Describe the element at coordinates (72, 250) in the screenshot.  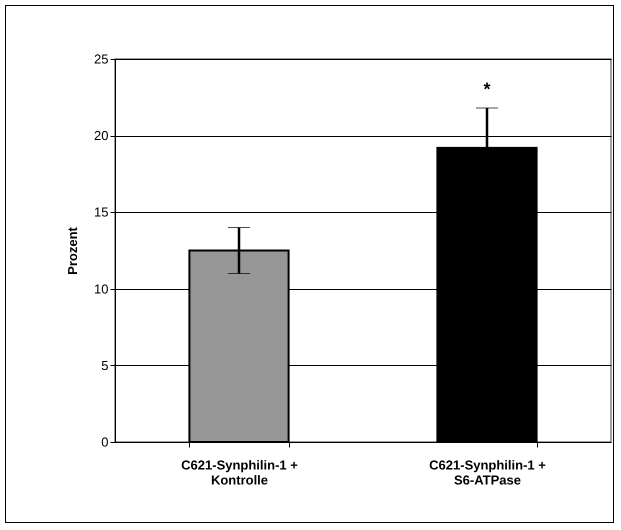
I see `y-axis-title: Prozent` at that location.